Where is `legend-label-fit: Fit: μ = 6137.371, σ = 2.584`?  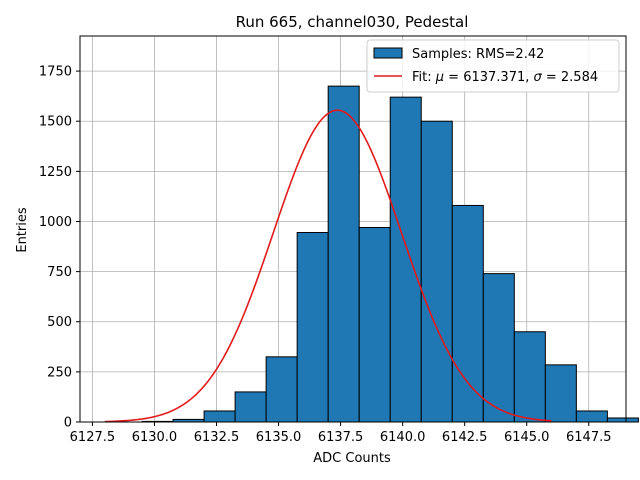
legend-label-fit: Fit: μ = 6137.371, σ = 2.584 is located at coordinates (505, 77).